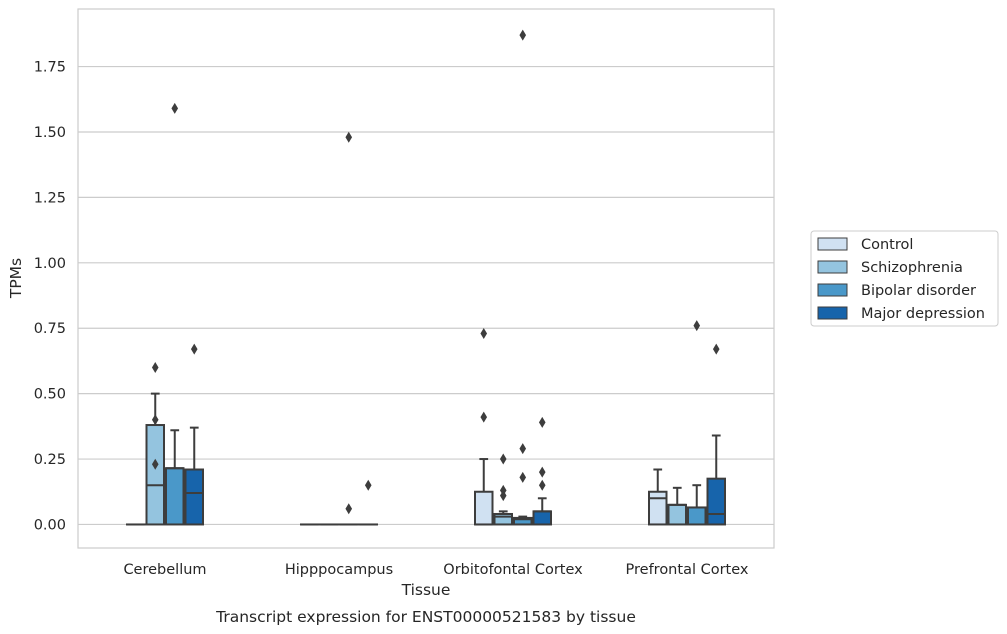 The height and width of the screenshot is (634, 1007). Describe the element at coordinates (887, 245) in the screenshot. I see `legend-label: Control` at that location.